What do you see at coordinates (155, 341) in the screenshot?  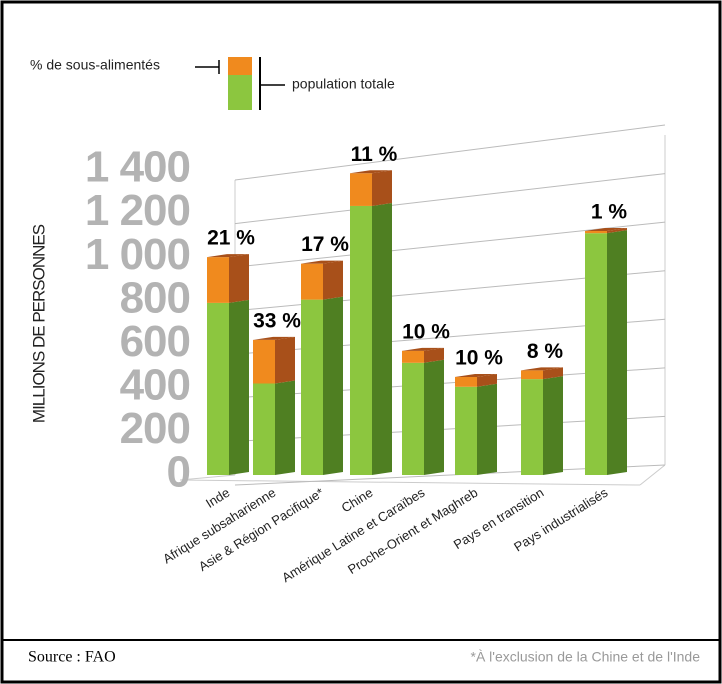 I see `y-tick-label: 600` at bounding box center [155, 341].